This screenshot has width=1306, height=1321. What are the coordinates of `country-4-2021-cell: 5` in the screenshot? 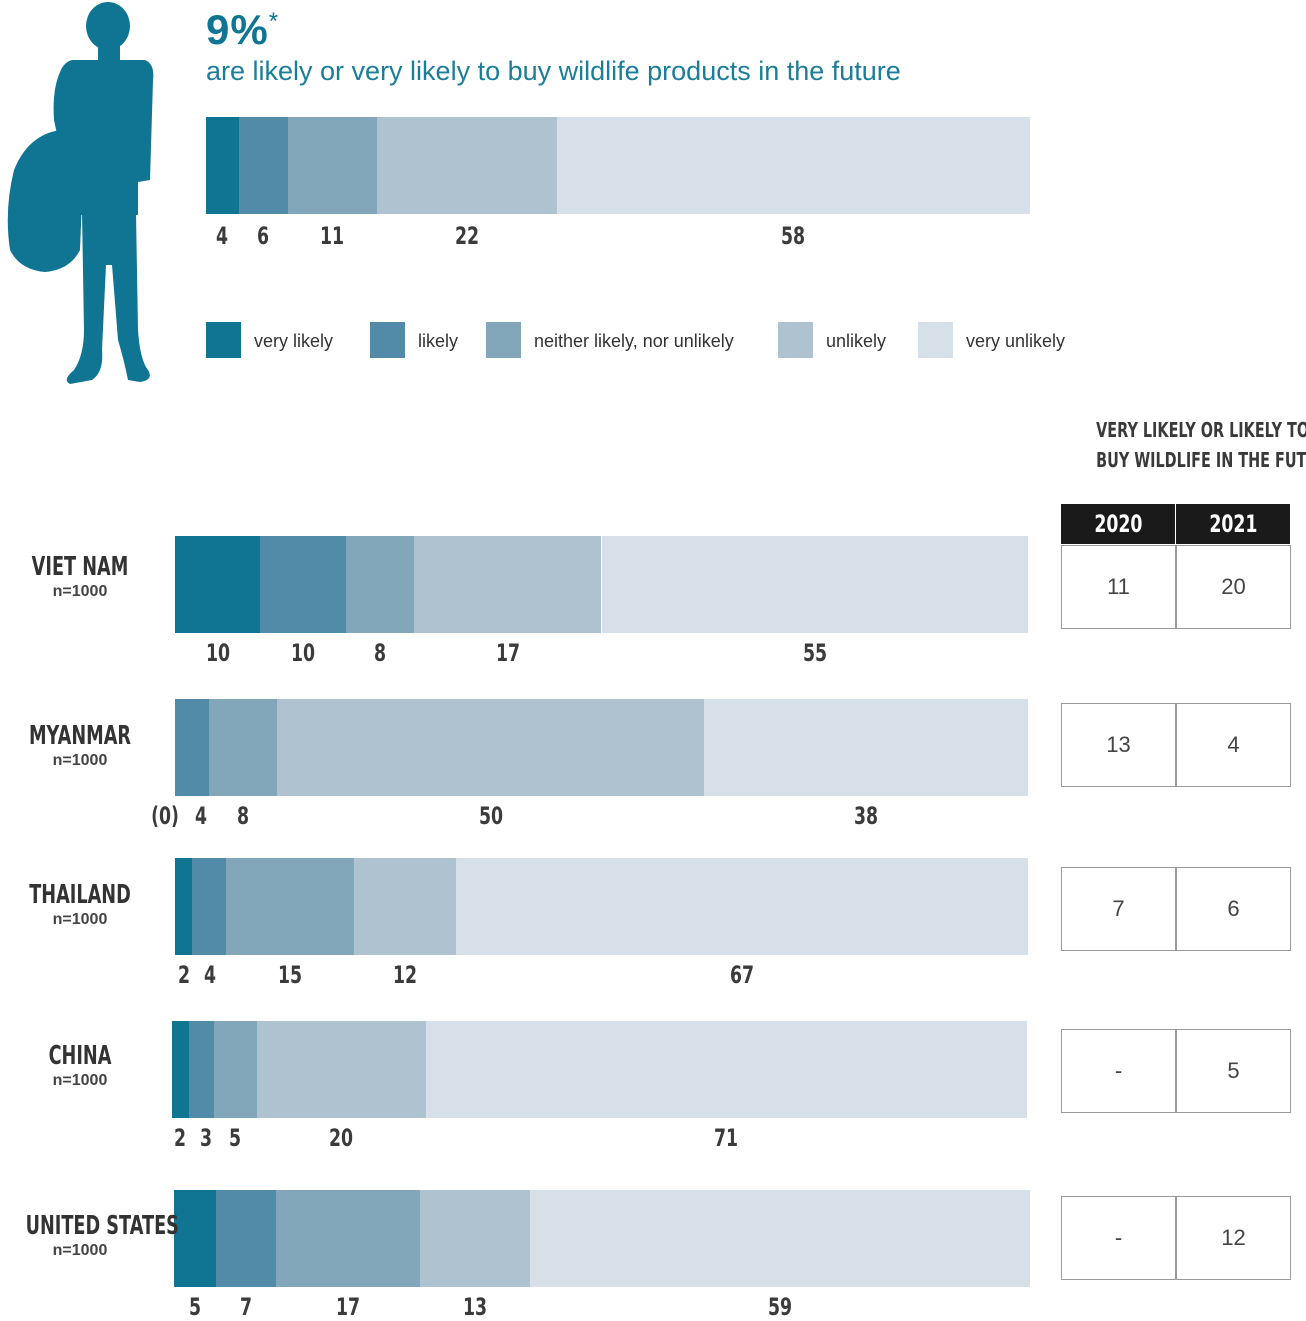 It's located at (1233, 1071).